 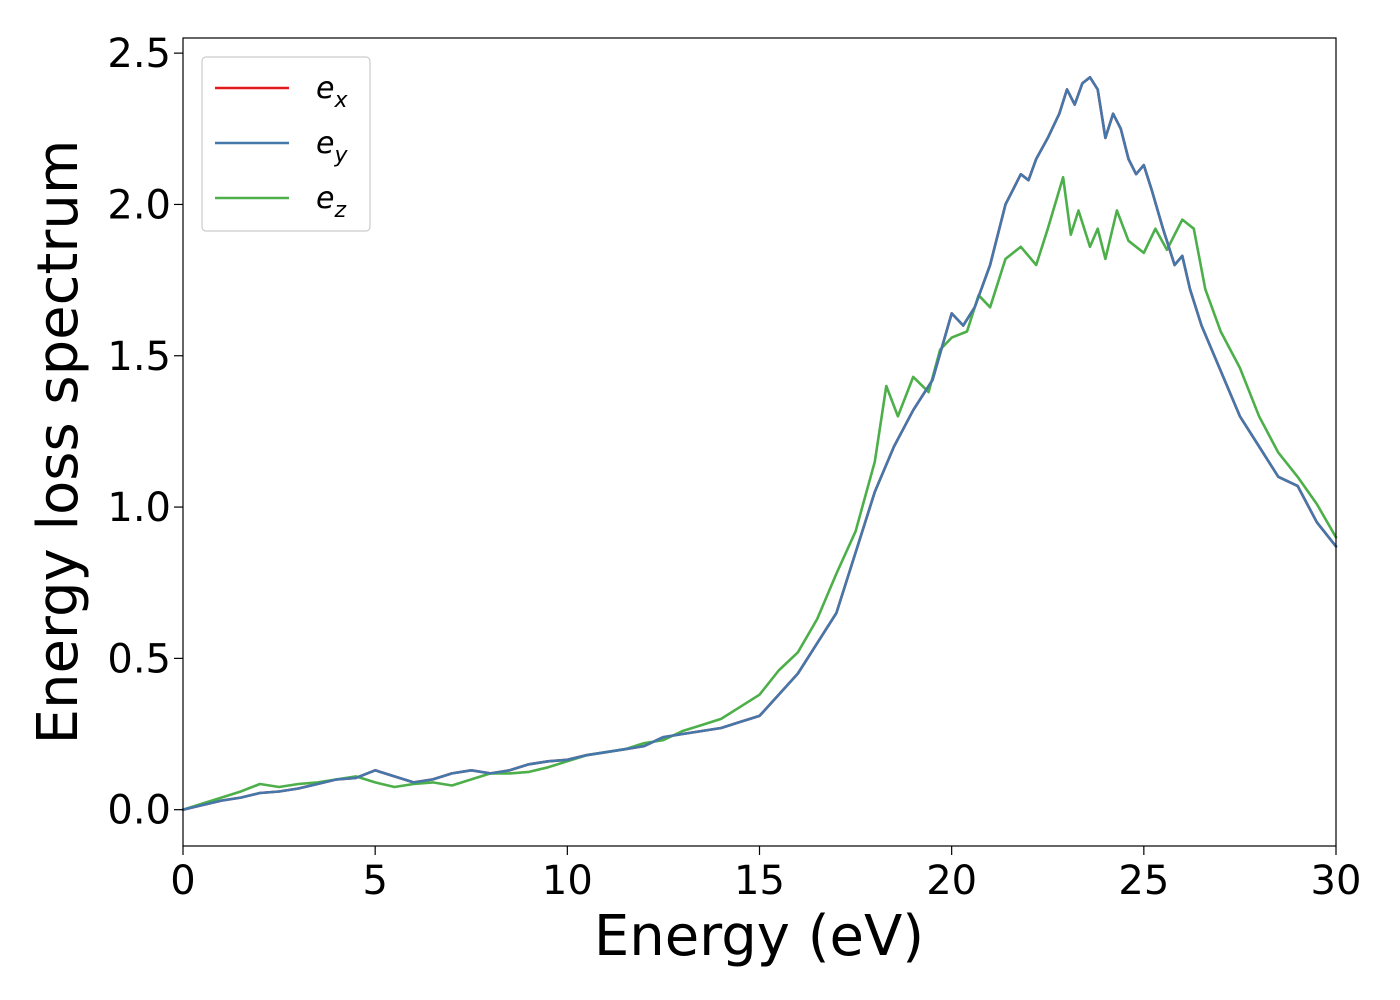 I want to click on y-tick-label: 2.0, so click(x=139, y=205).